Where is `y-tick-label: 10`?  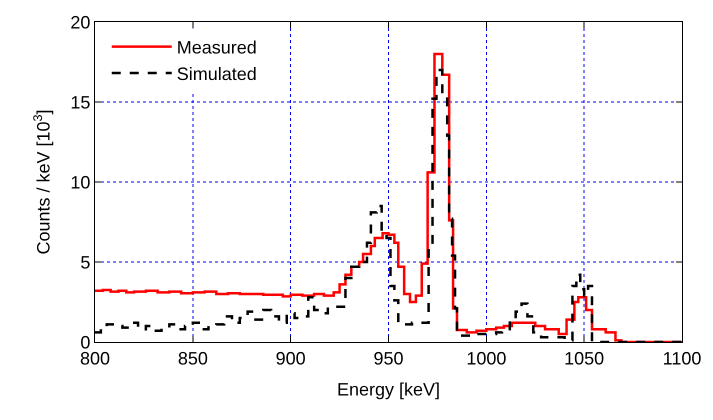 y-tick-label: 10 is located at coordinates (80, 182).